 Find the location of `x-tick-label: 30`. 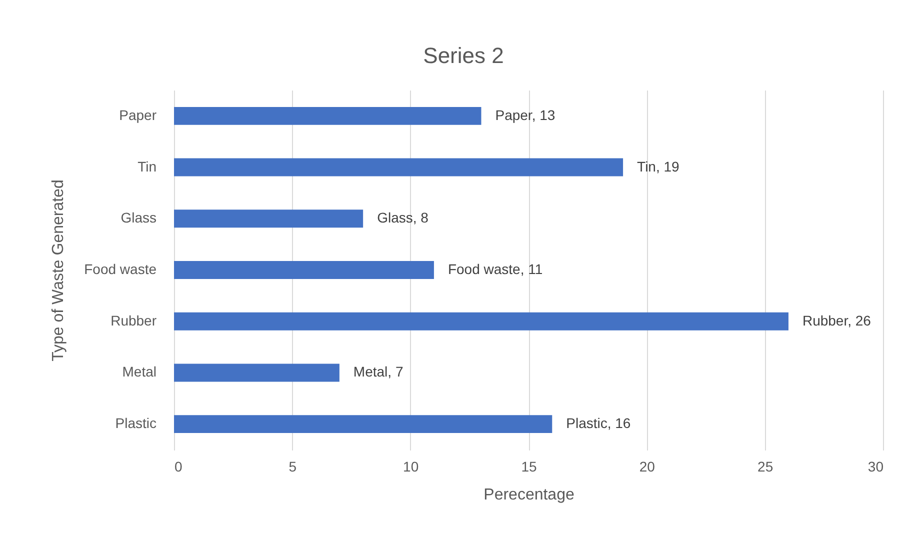

x-tick-label: 30 is located at coordinates (876, 466).